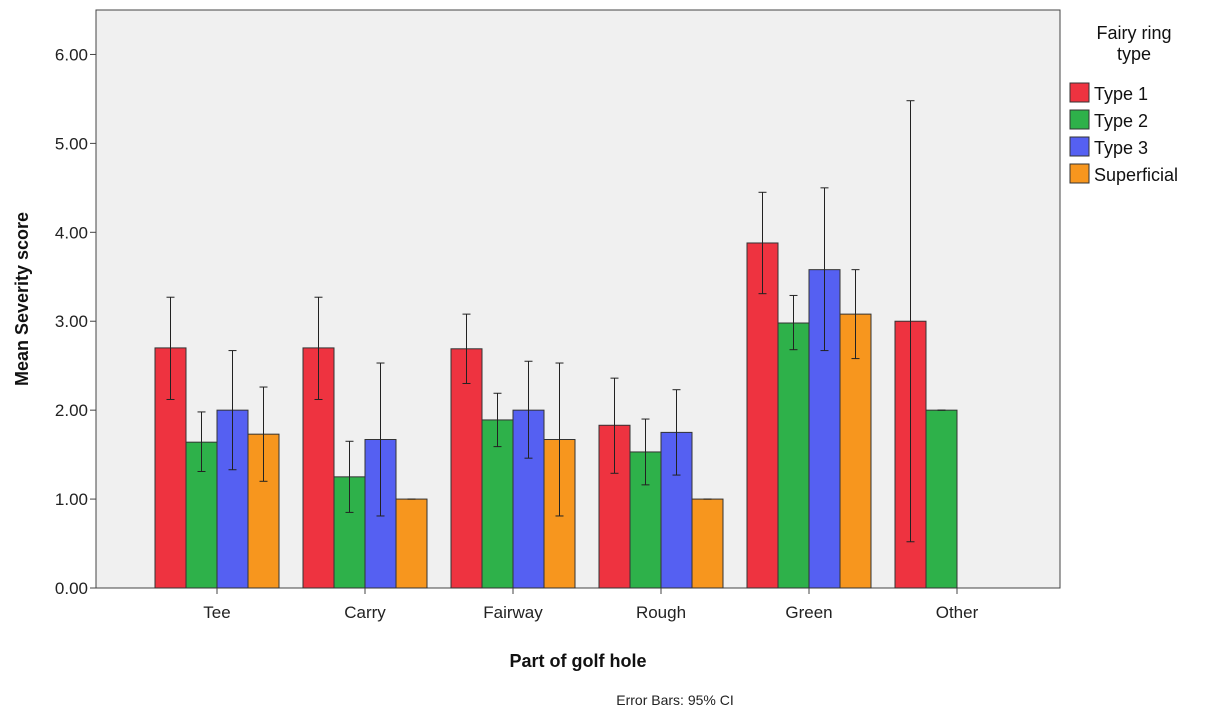 The height and width of the screenshot is (715, 1218). I want to click on bar-superficial-rough, so click(707, 543).